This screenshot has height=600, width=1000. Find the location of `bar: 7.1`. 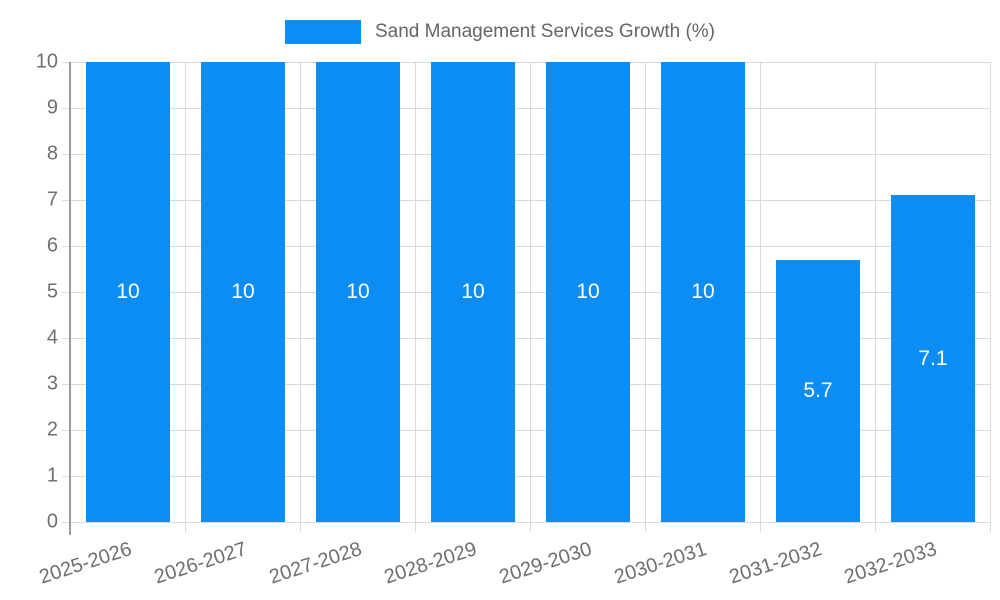

bar: 7.1 is located at coordinates (933, 358).